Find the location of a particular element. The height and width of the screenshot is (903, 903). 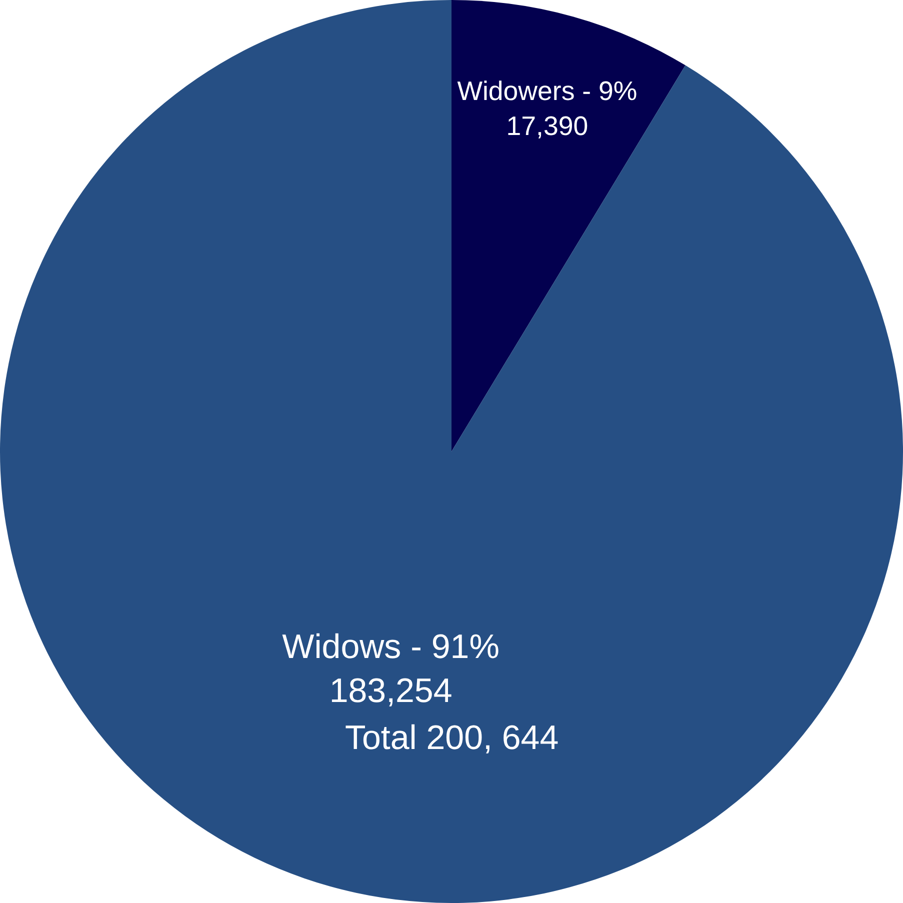

slice-label: Widows - 91% is located at coordinates (391, 647).